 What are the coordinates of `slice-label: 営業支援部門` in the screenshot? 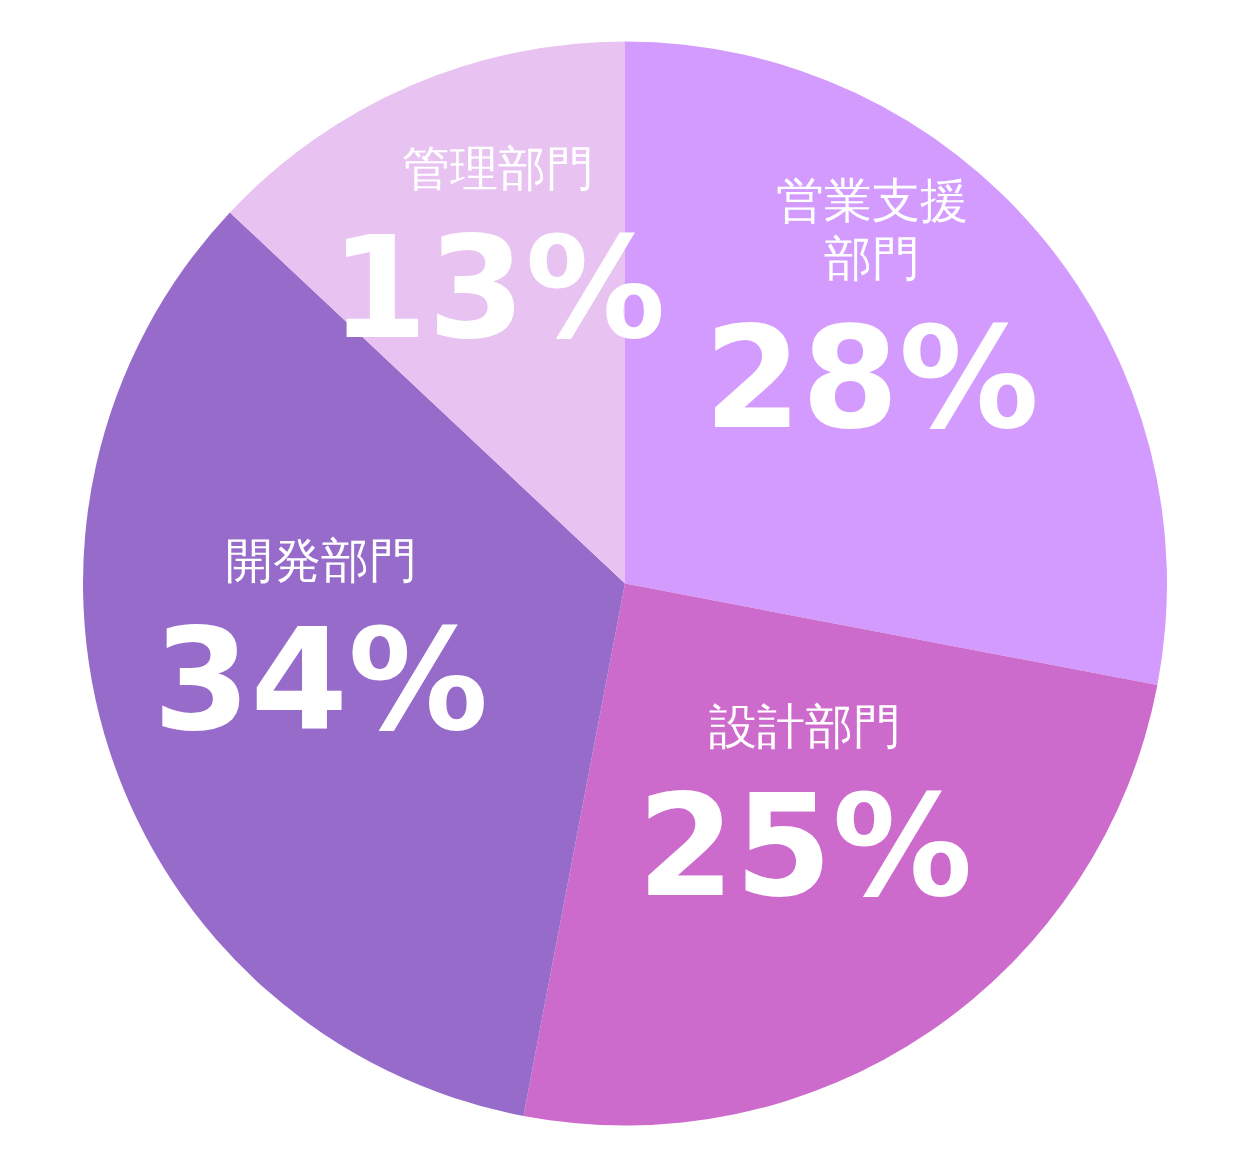 It's located at (871, 228).